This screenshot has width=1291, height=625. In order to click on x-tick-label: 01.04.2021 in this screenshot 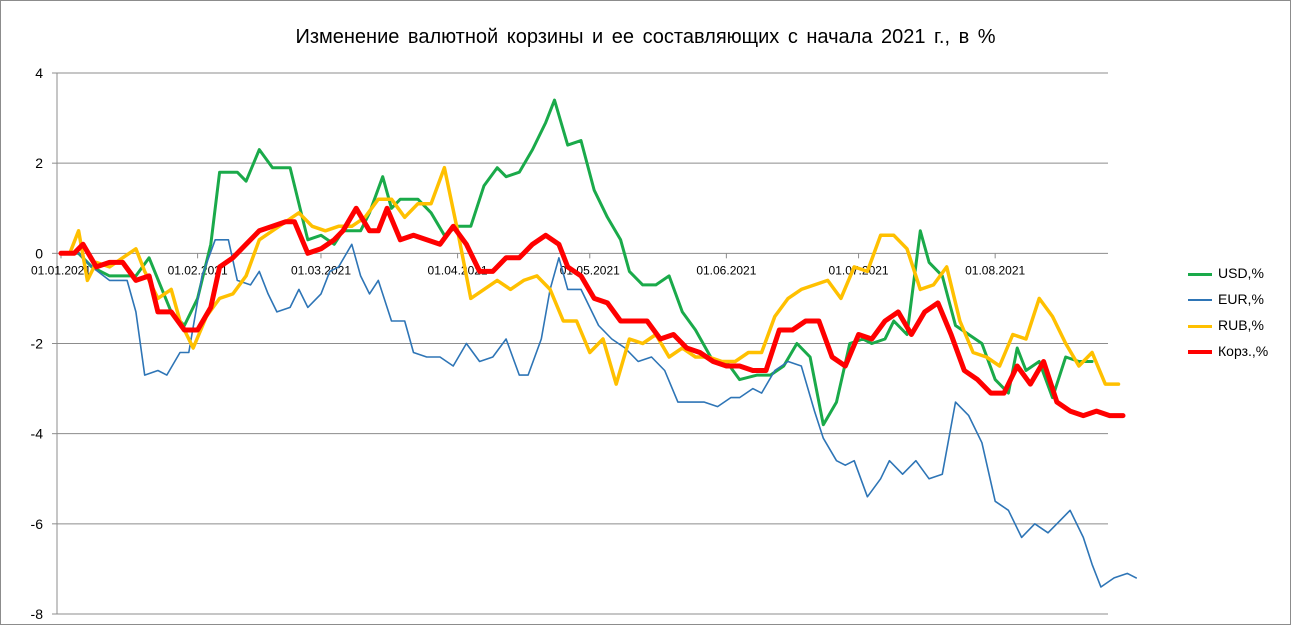, I will do `click(458, 270)`.